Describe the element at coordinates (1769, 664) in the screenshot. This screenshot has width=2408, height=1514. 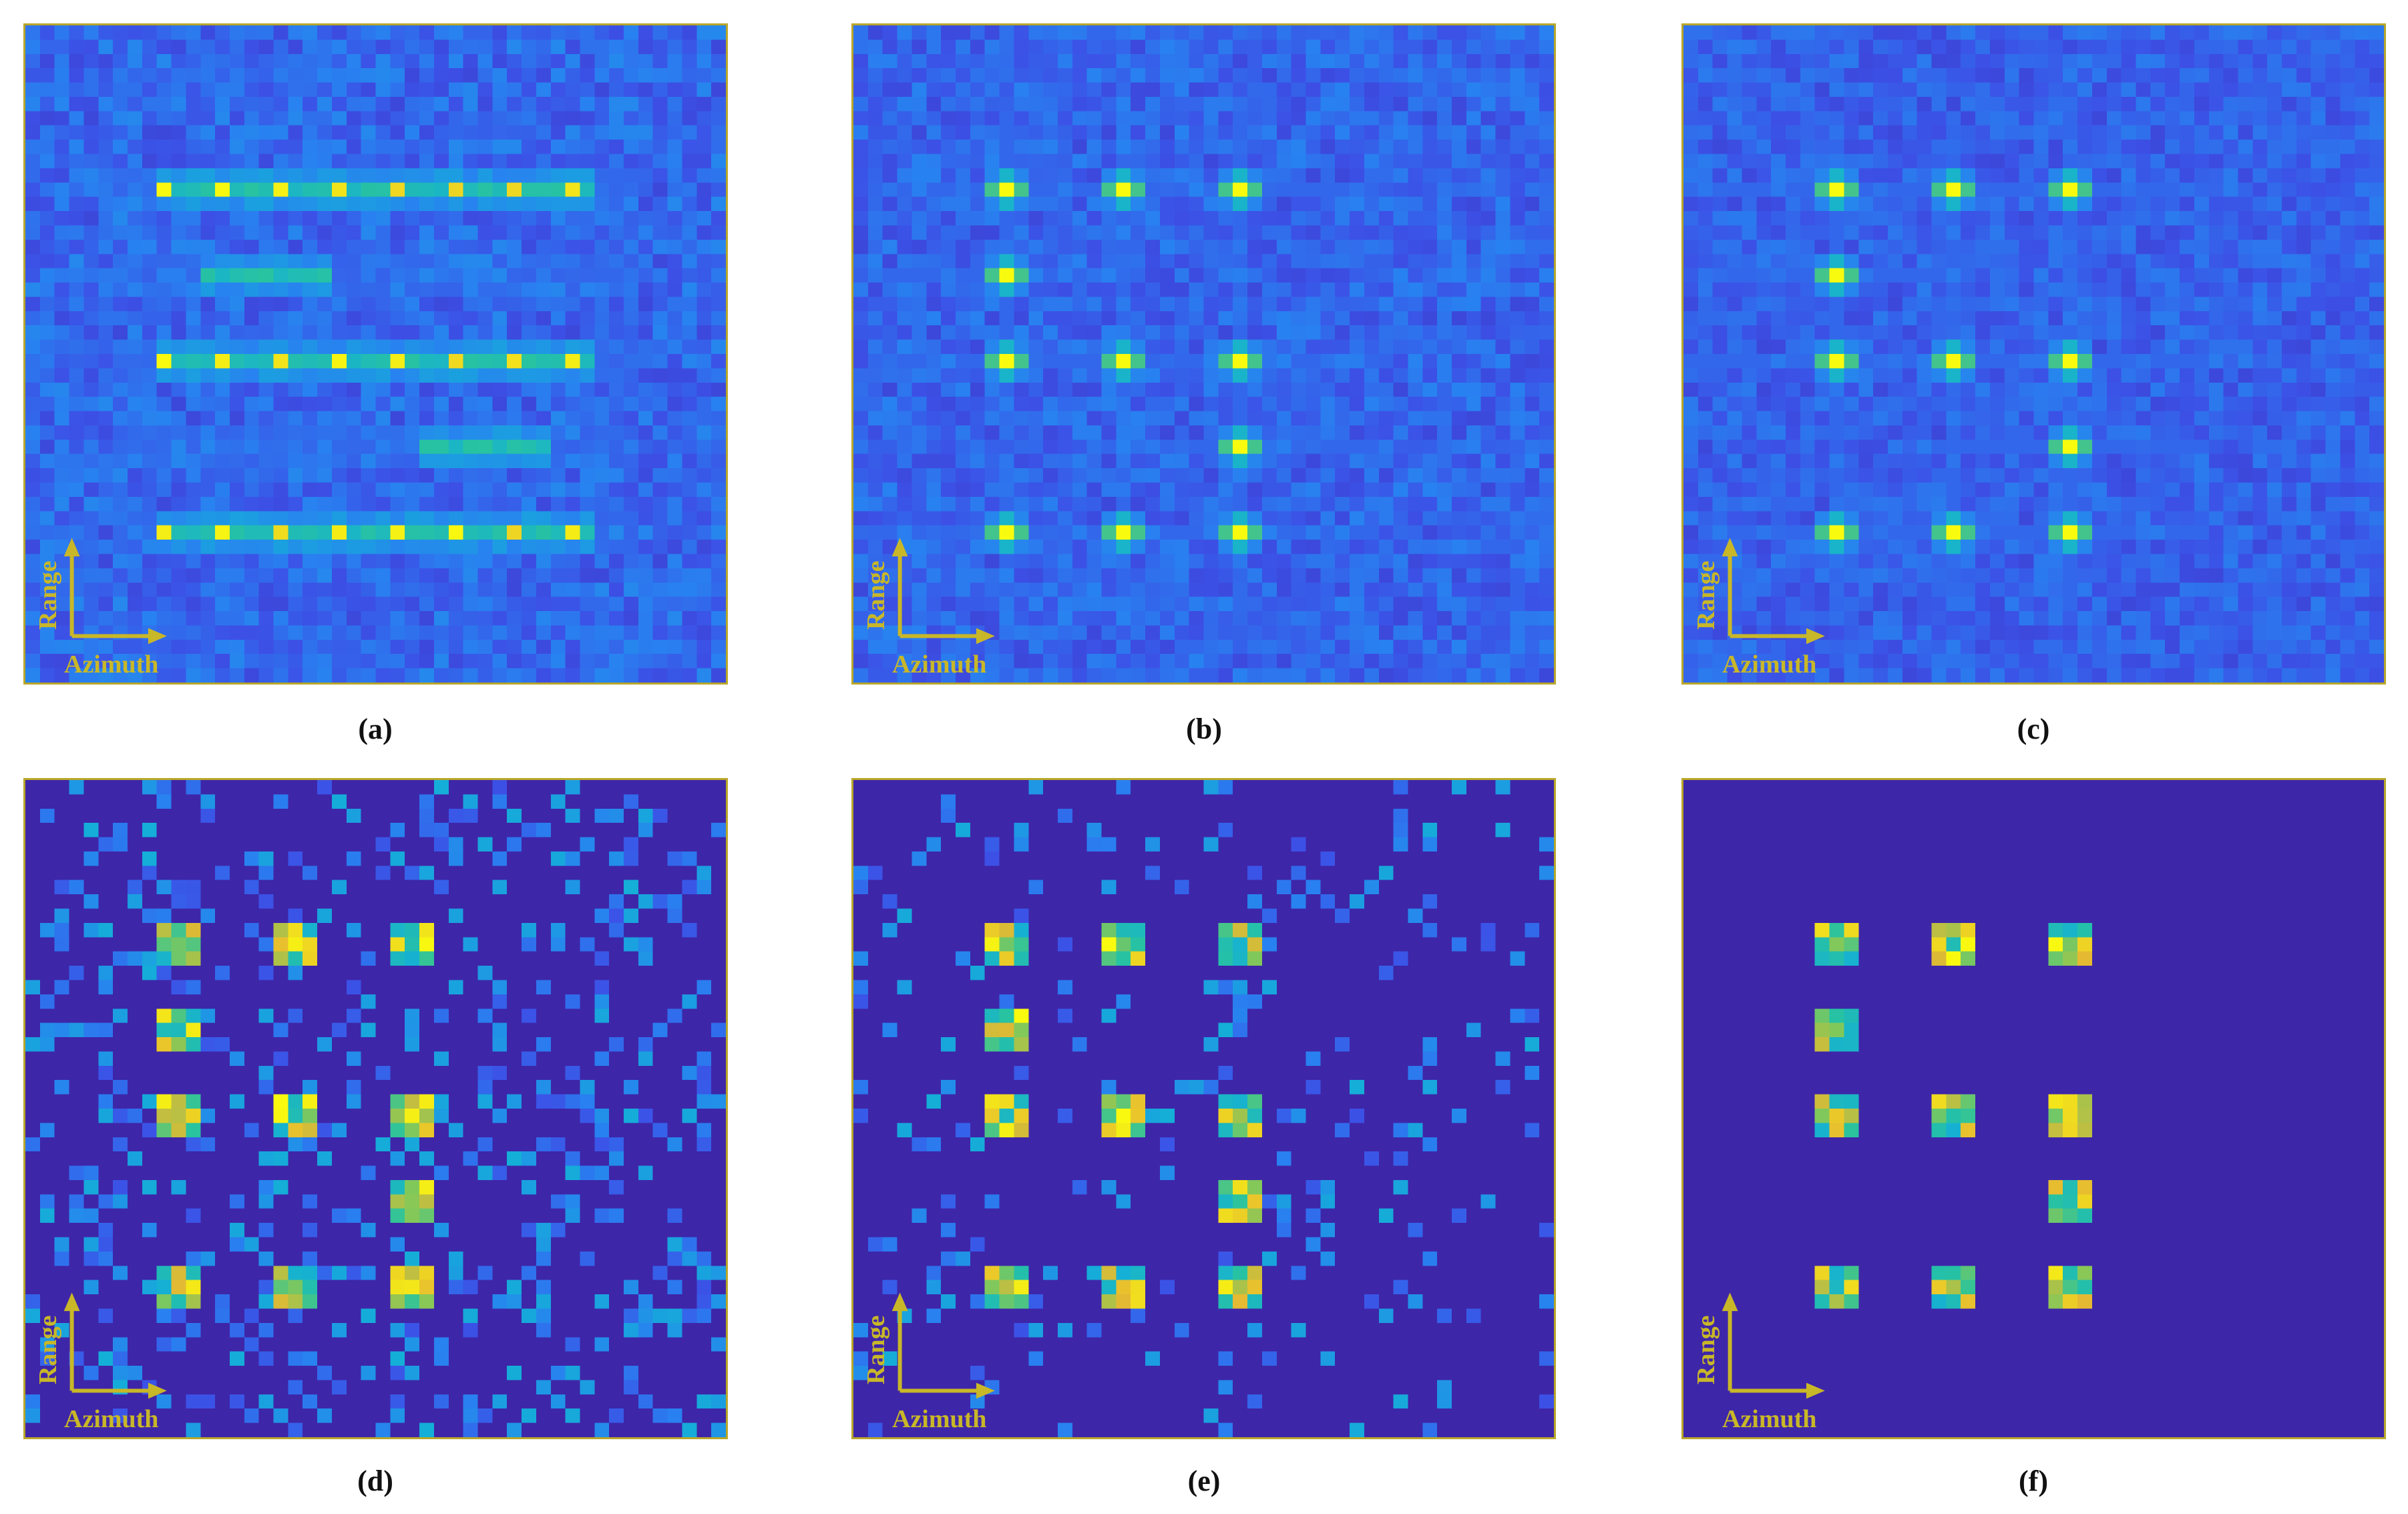
I see `azimuth-label-c: Azimuth` at that location.